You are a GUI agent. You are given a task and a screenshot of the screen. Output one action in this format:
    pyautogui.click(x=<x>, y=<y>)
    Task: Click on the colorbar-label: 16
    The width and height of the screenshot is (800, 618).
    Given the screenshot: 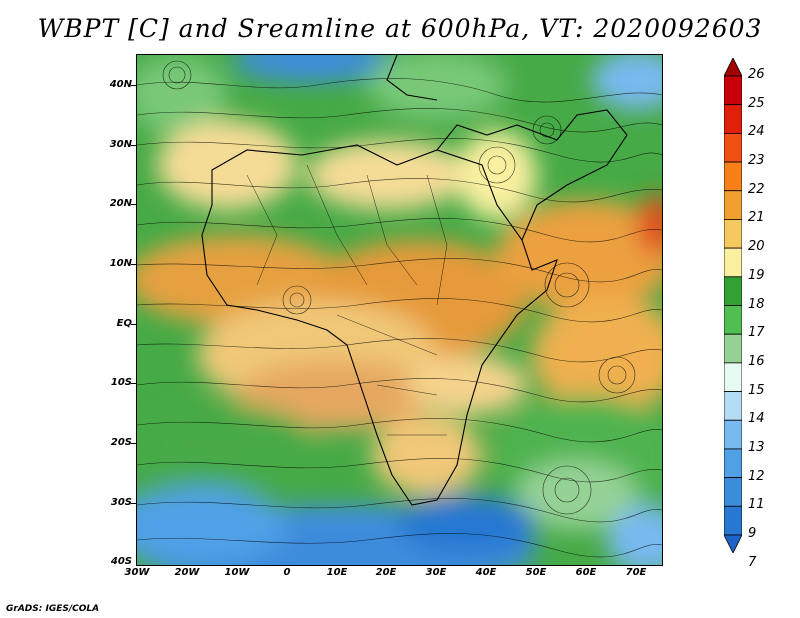 What is the action you would take?
    pyautogui.click(x=756, y=361)
    